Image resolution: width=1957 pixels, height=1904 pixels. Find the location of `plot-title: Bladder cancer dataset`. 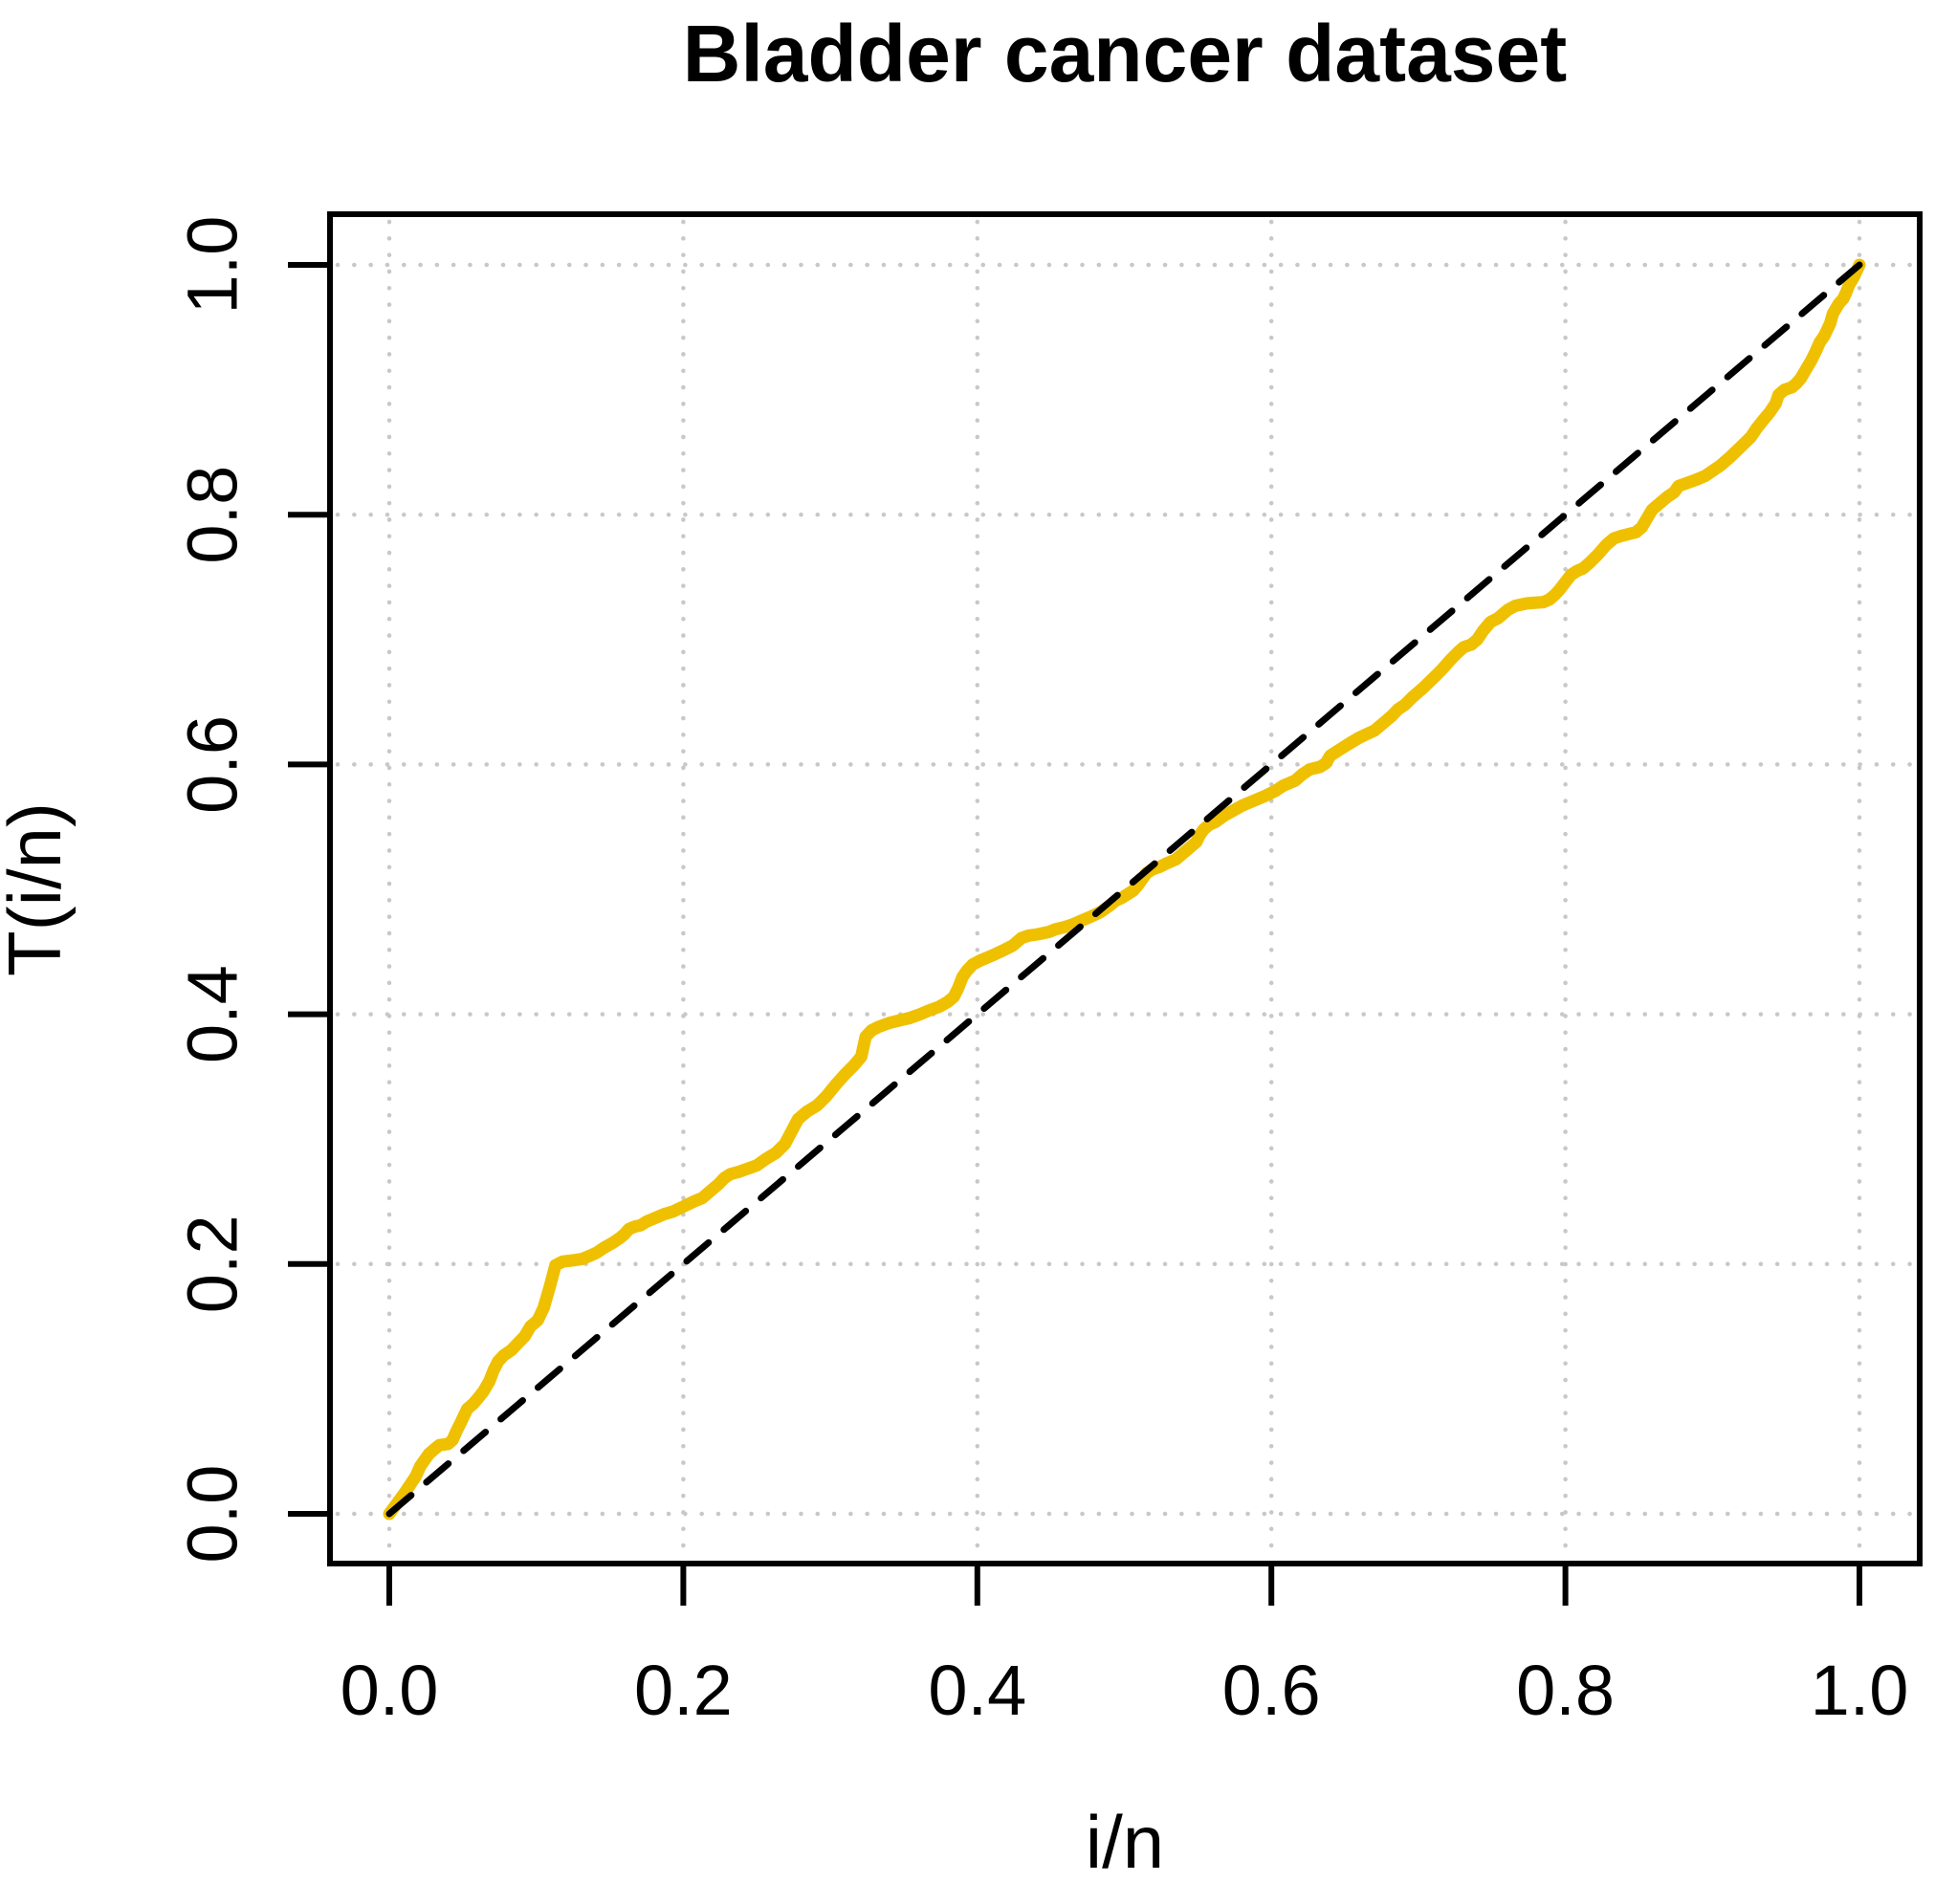

plot-title: Bladder cancer dataset is located at coordinates (1125, 53).